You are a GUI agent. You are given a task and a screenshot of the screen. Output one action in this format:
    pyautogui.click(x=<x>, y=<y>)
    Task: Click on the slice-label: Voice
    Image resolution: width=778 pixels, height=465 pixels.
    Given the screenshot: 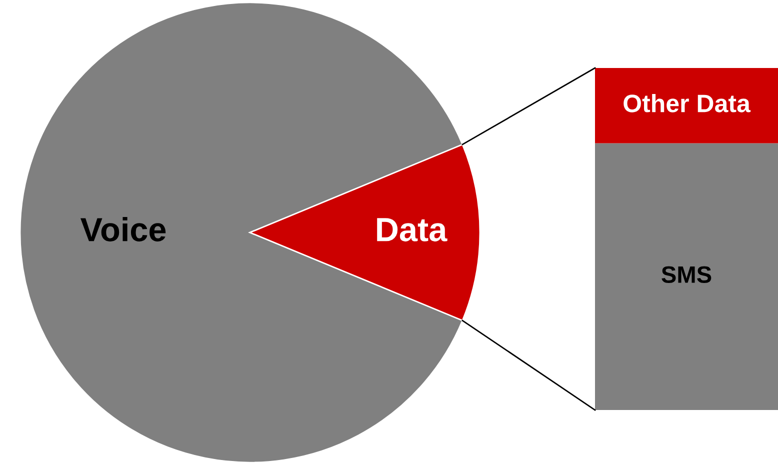 What is the action you would take?
    pyautogui.click(x=123, y=229)
    